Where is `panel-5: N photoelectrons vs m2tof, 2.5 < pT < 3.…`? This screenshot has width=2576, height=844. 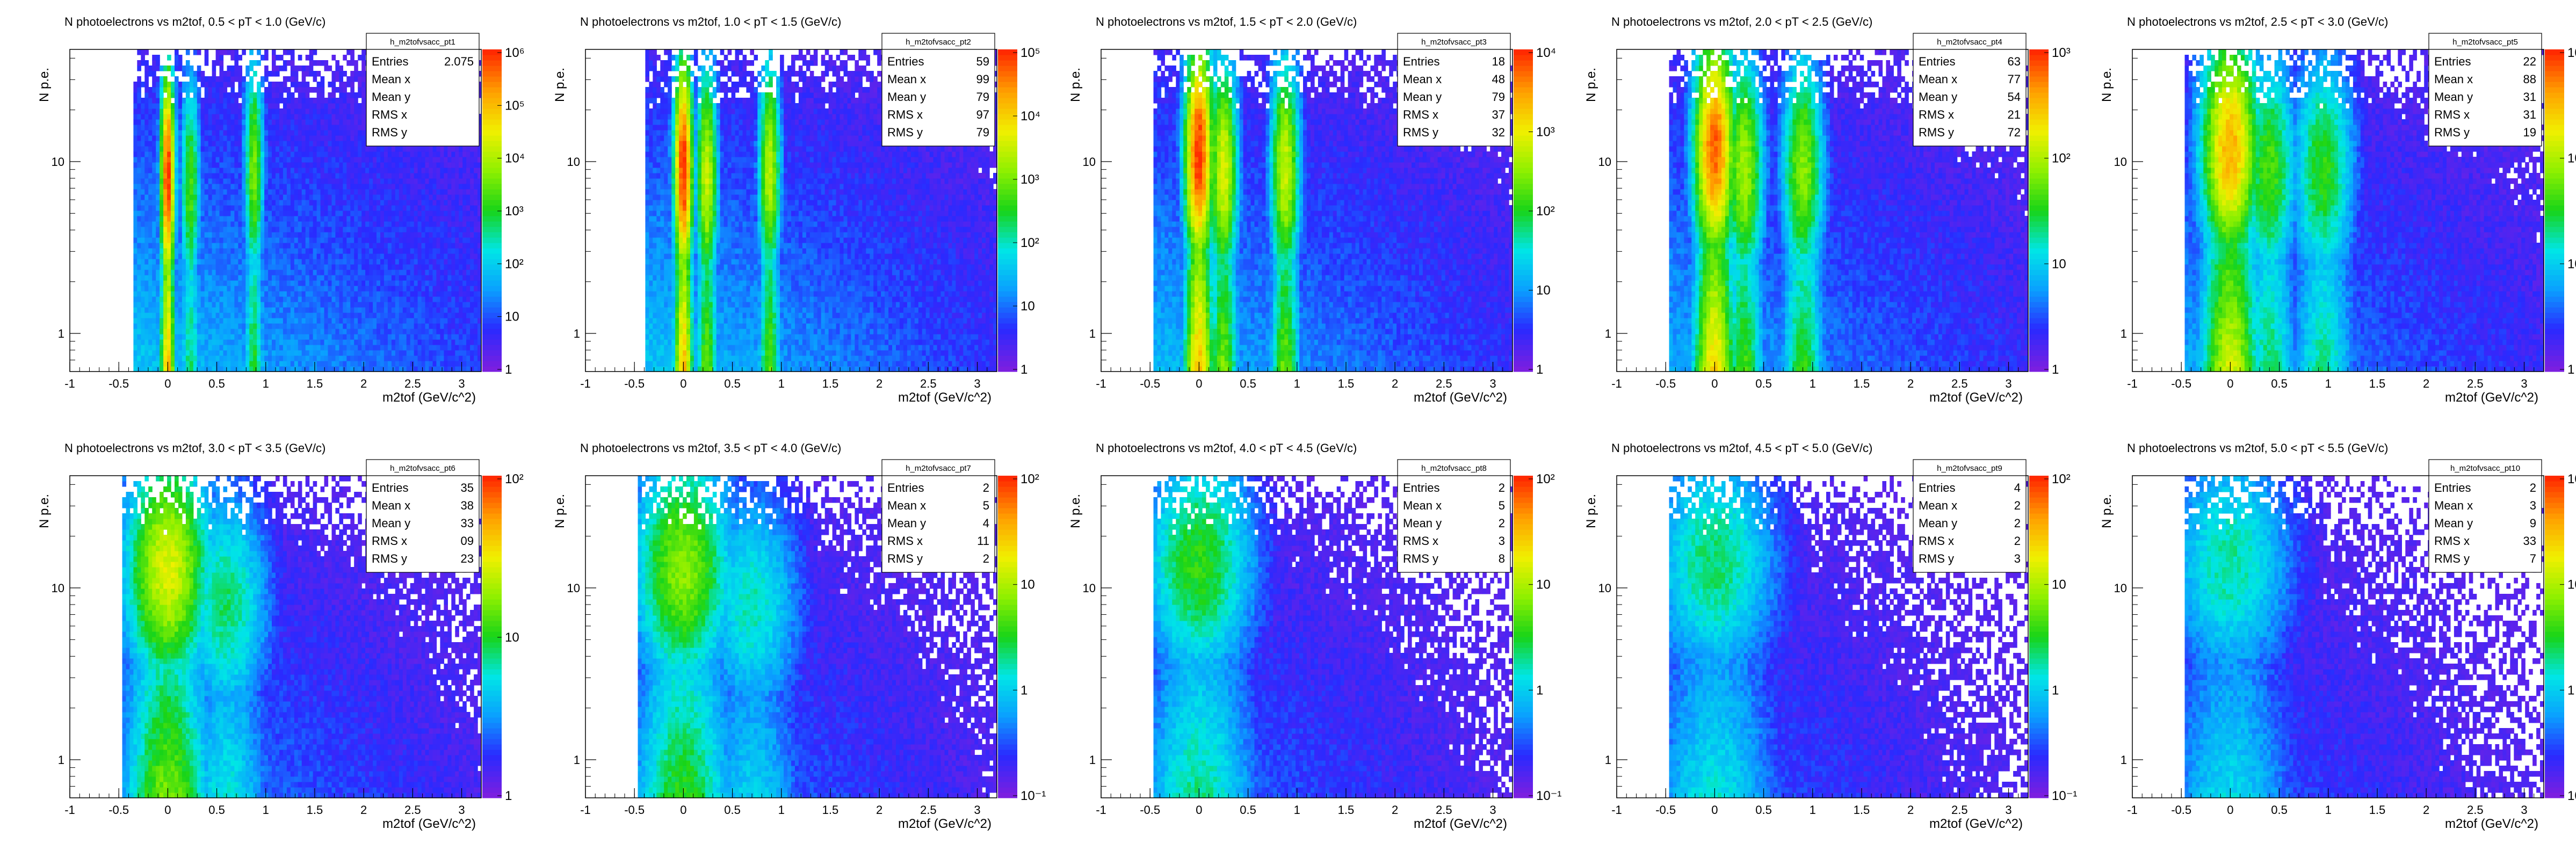
panel-5: N photoelectrons vs m2tof, 2.5 < pT < 3.… is located at coordinates (2338, 210).